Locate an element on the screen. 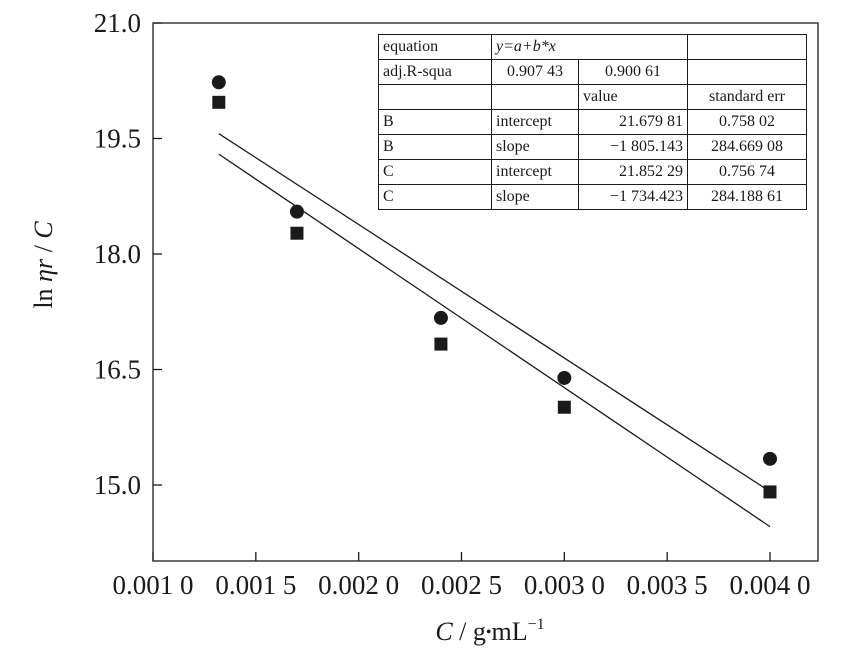 The width and height of the screenshot is (862, 652). table-cell: y=a+b*x is located at coordinates (589, 47).